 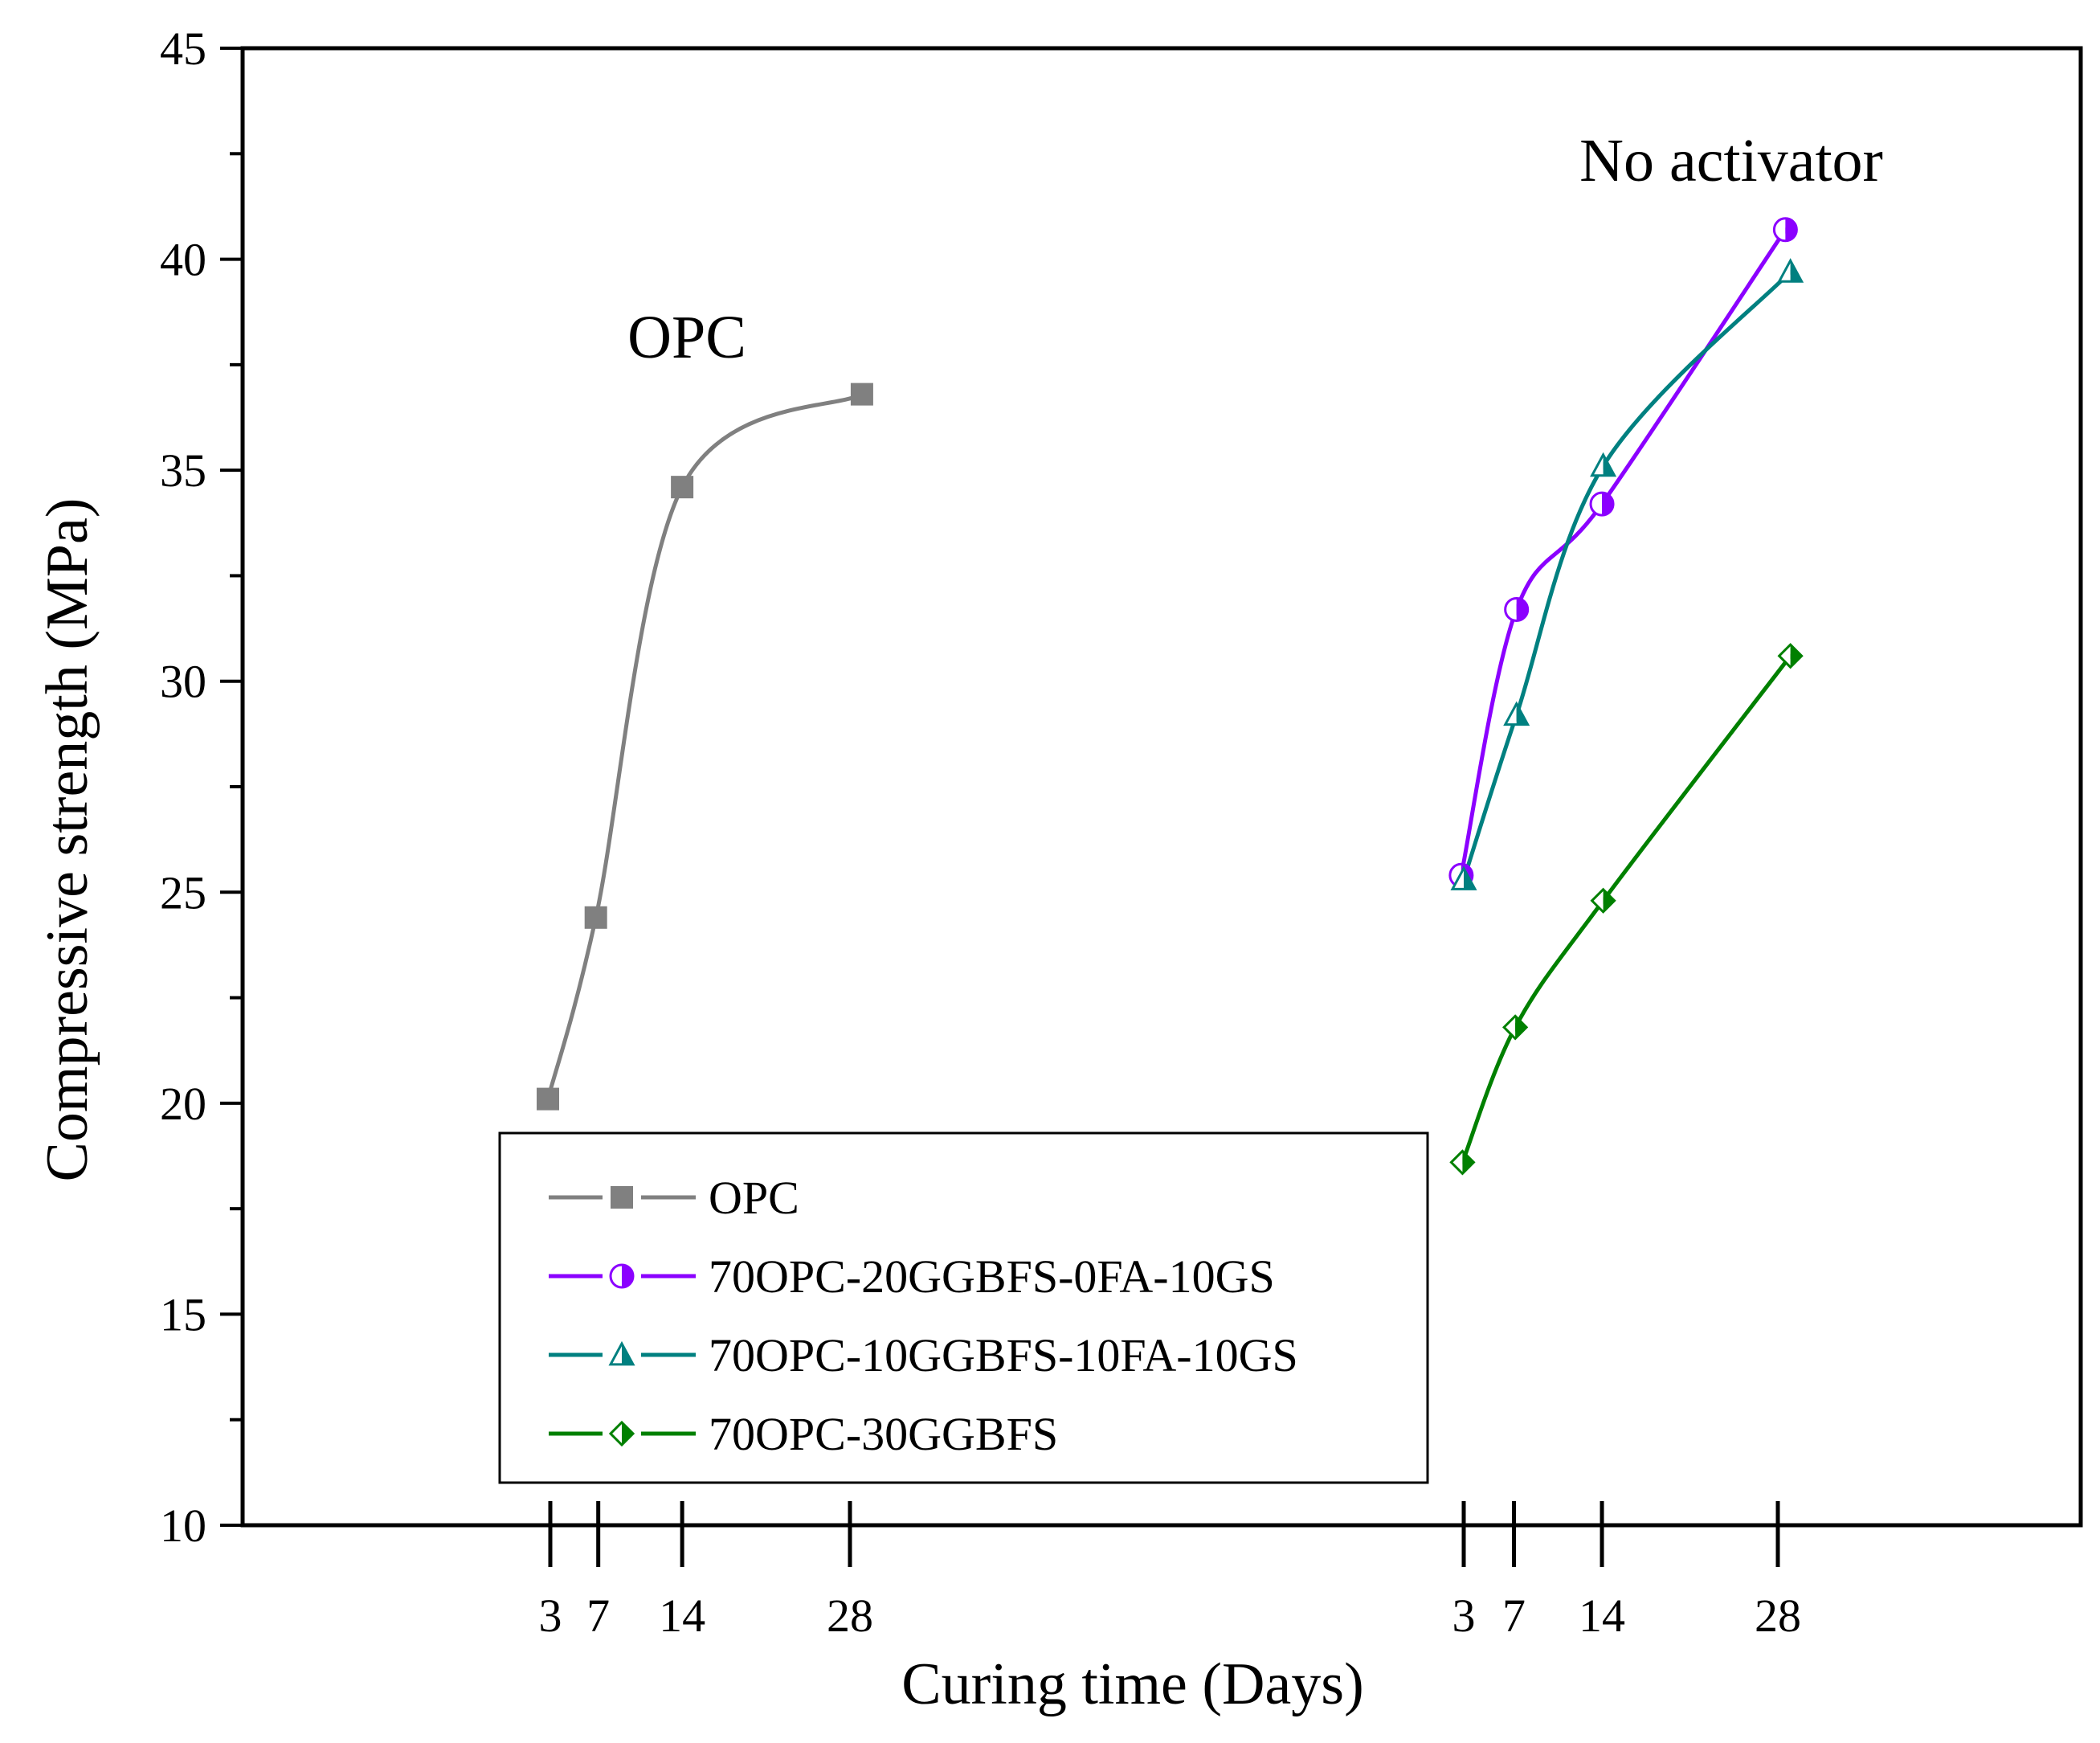 What do you see at coordinates (67, 840) in the screenshot?
I see `y-axis-label: Compressive strength (MPa)` at bounding box center [67, 840].